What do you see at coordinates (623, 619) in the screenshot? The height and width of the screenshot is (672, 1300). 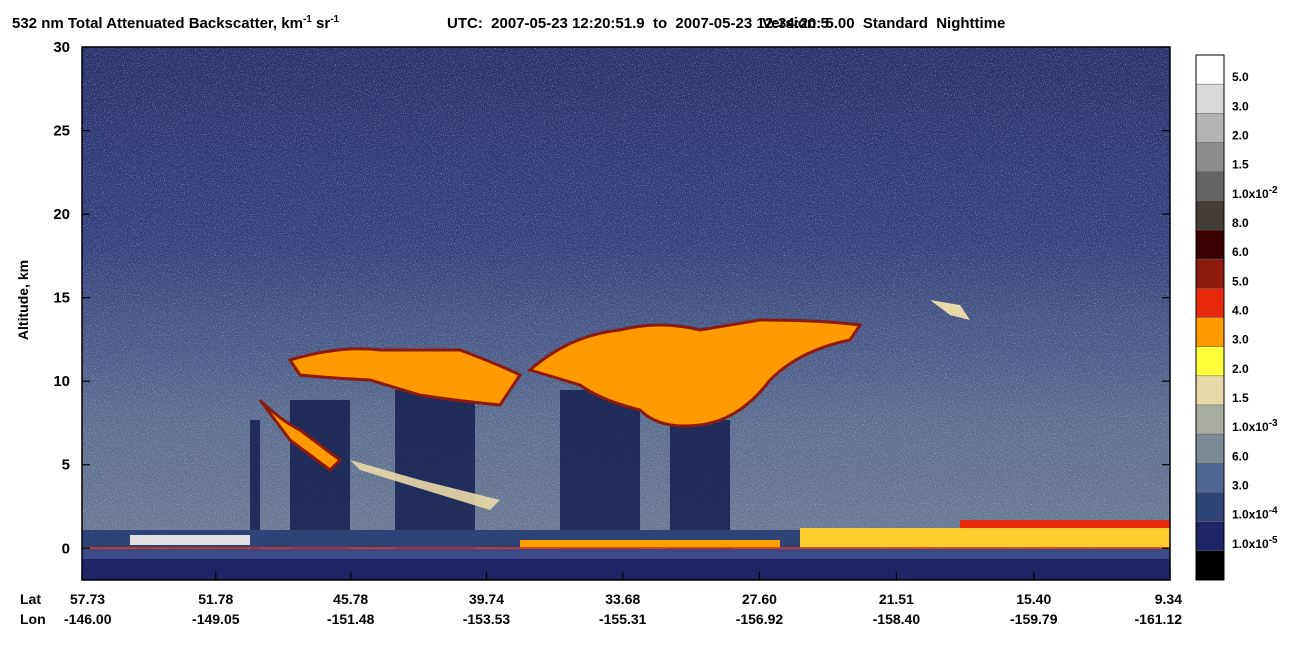 I see `x-tick-lon: -155.31` at bounding box center [623, 619].